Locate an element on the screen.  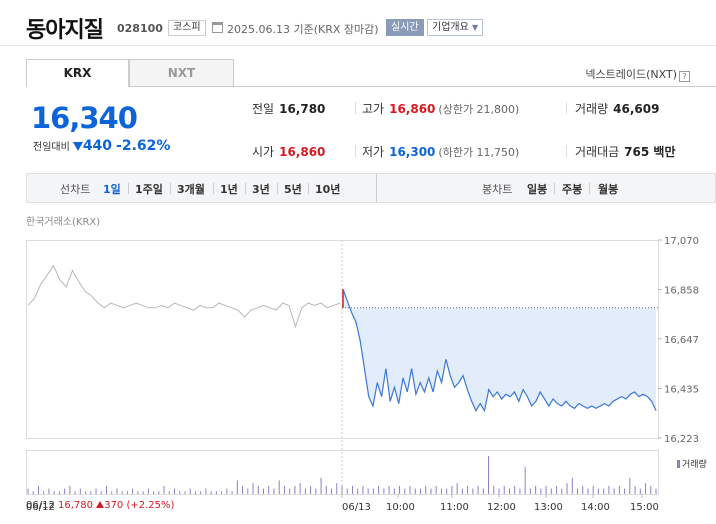
candle-monthly: 월봉 is located at coordinates (608, 189).